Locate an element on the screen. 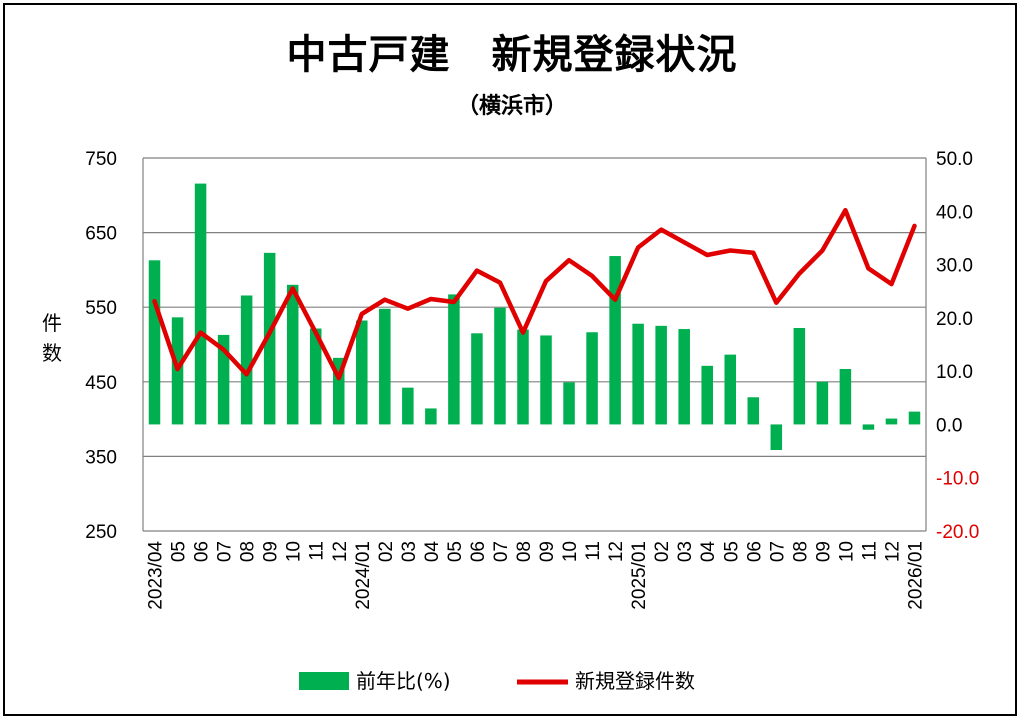 This screenshot has height=723, width=1024. left-tick-label: 350 is located at coordinates (101, 457).